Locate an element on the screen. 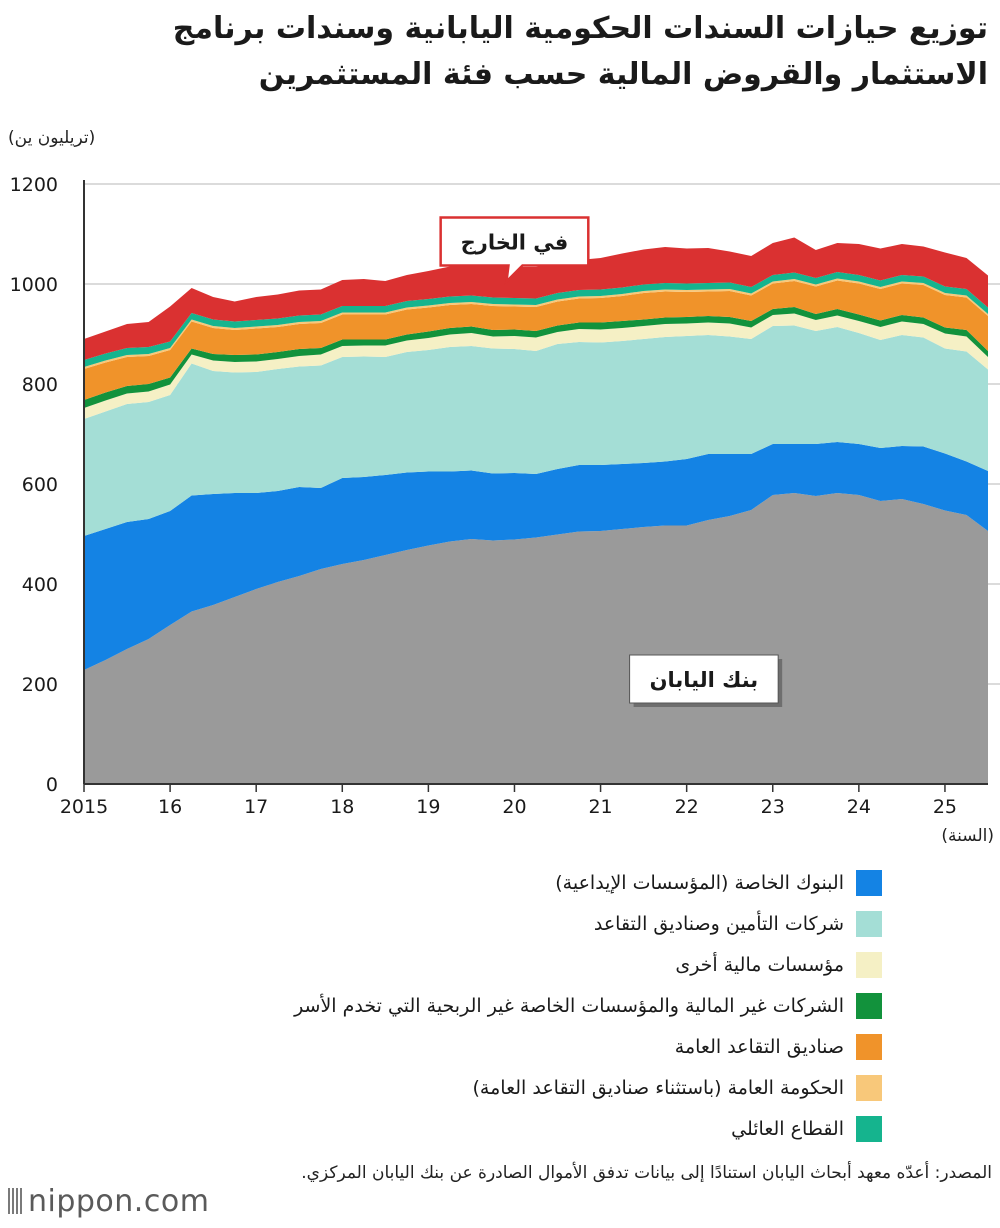 The image size is (1000, 1228). annotation-label: بنك اليابان is located at coordinates (704, 680).